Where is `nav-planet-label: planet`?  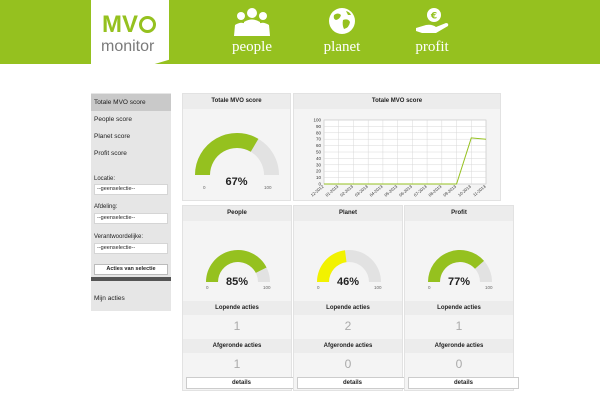 nav-planet-label: planet is located at coordinates (342, 47).